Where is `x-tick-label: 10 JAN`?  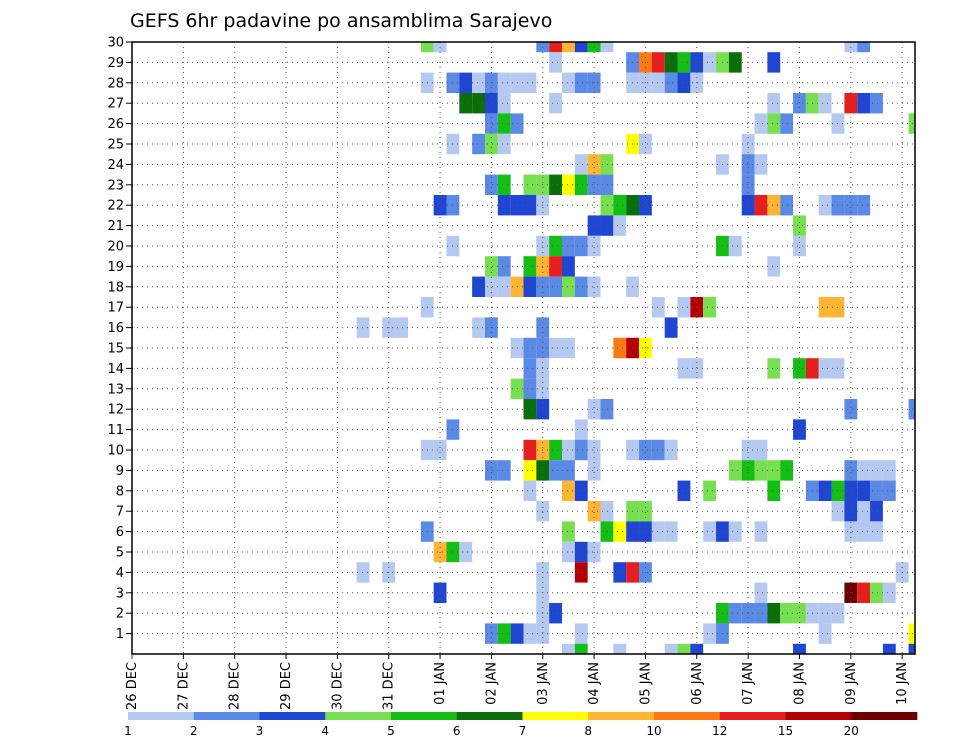
x-tick-label: 10 JAN is located at coordinates (902, 683).